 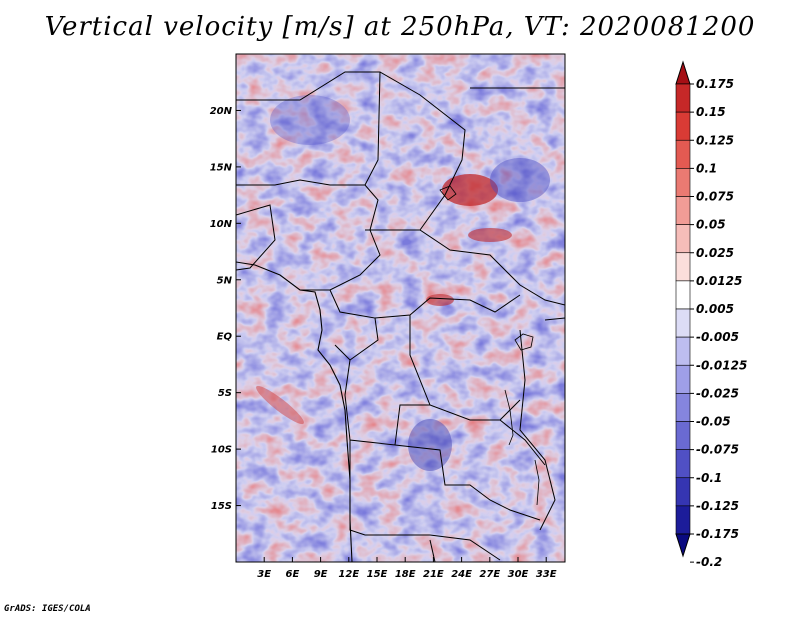 I want to click on colorbar-label: -0.05, so click(x=713, y=422).